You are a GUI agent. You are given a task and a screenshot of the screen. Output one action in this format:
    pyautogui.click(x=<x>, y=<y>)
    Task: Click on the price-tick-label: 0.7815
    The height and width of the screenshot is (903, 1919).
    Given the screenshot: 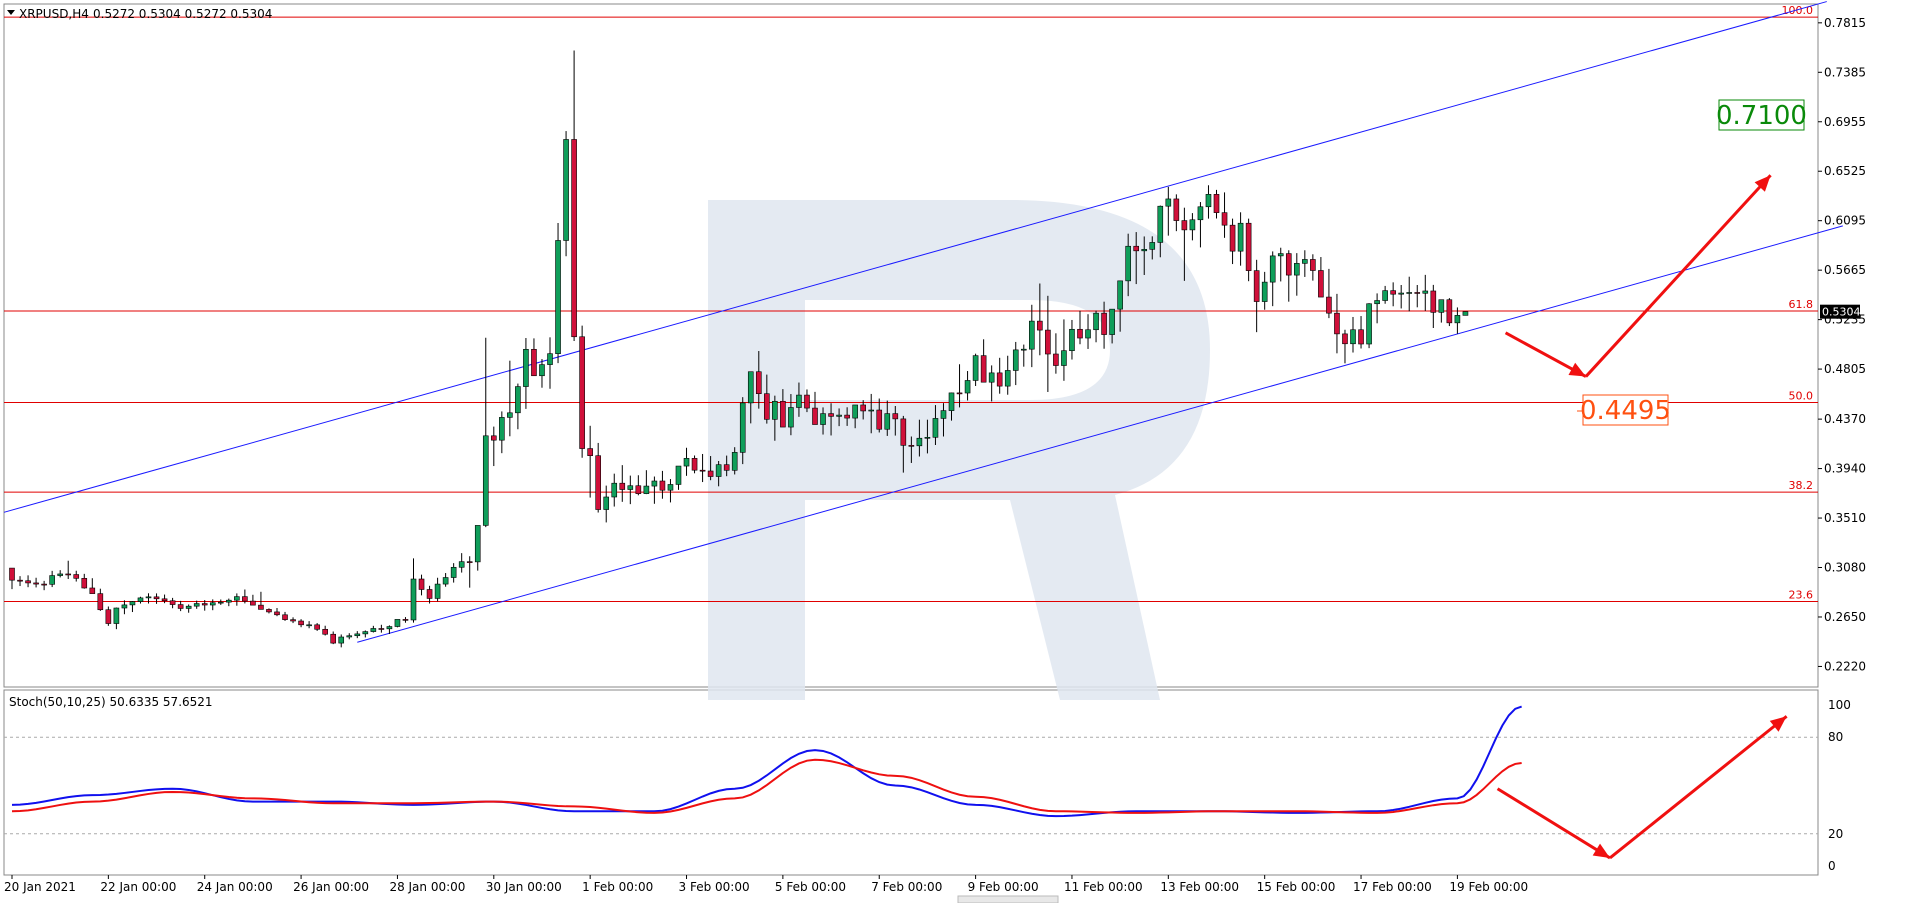 What is the action you would take?
    pyautogui.click(x=1845, y=23)
    